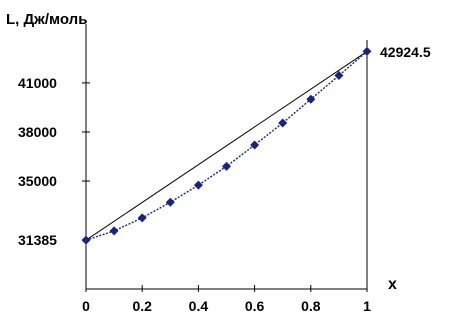 The height and width of the screenshot is (320, 471). Describe the element at coordinates (86, 306) in the screenshot. I see `x-tick-label: 0` at that location.